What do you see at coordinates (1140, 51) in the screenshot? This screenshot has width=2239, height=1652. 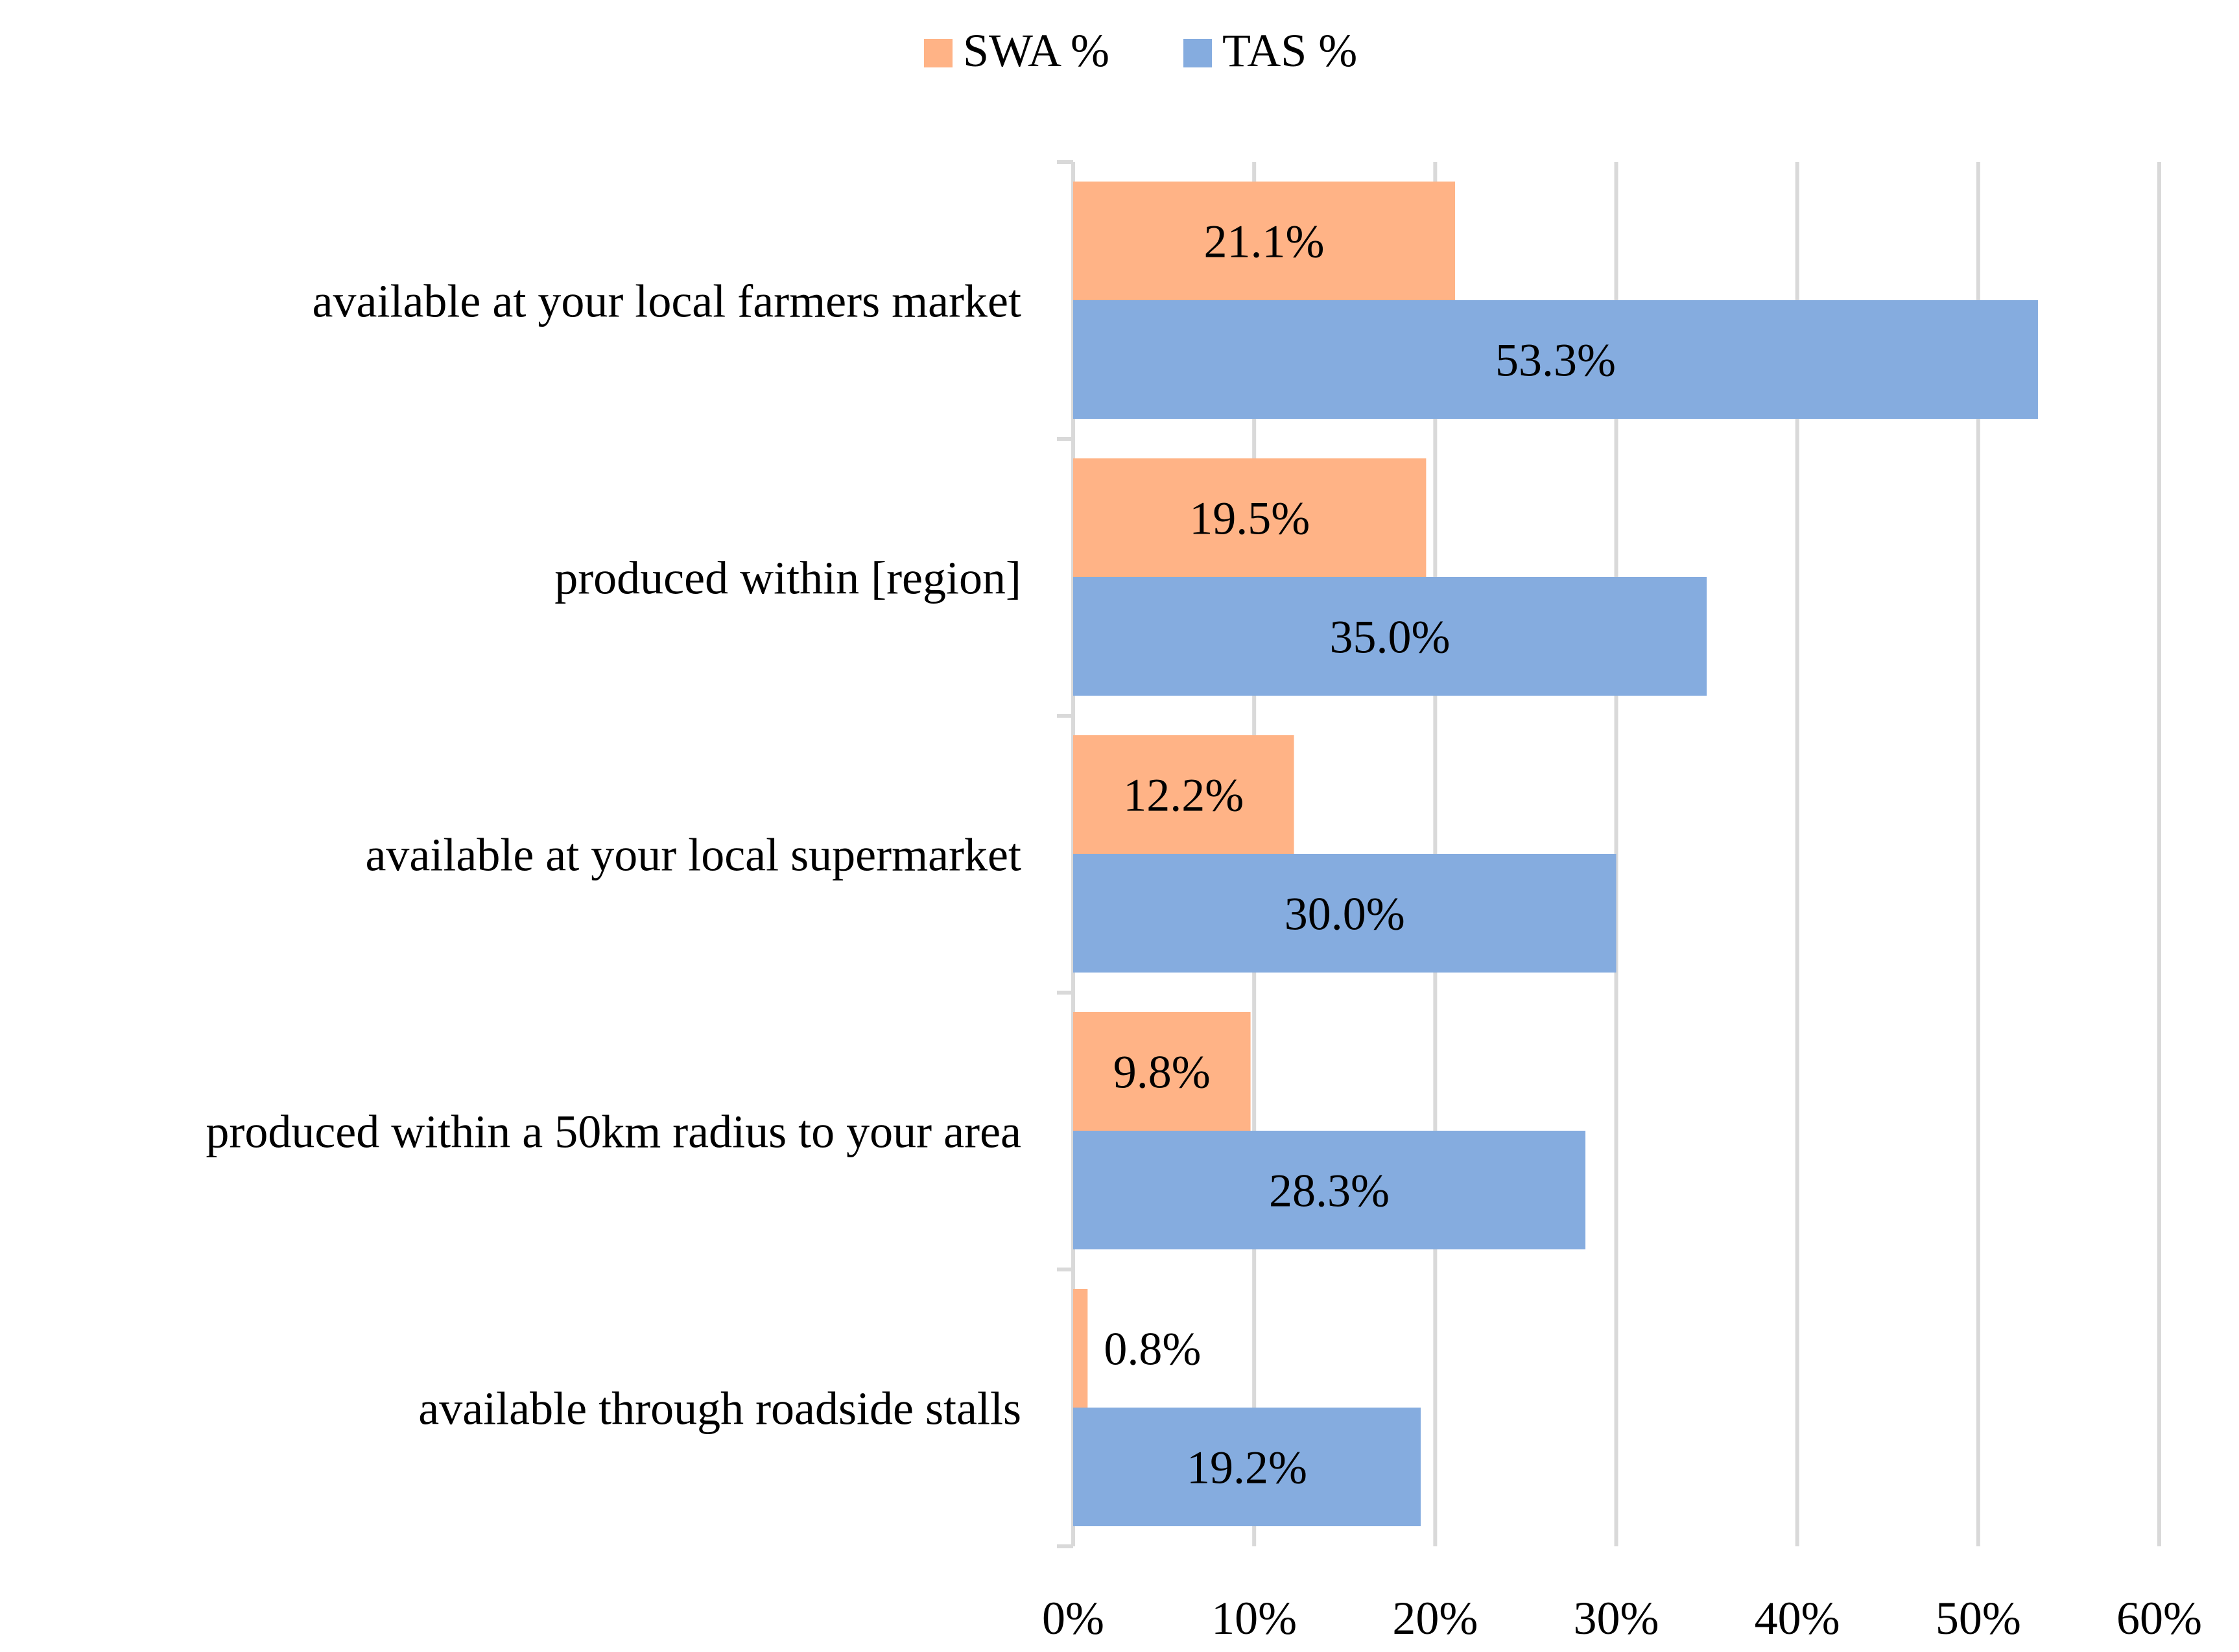 I see `legend: SWA % TAS %` at bounding box center [1140, 51].